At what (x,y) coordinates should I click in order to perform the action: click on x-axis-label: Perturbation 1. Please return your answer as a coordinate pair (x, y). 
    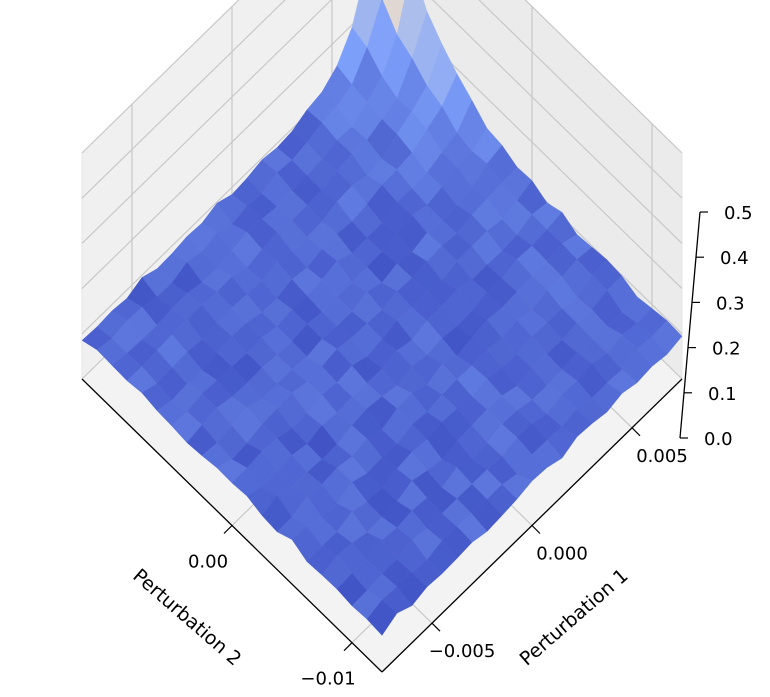
    Looking at the image, I should click on (574, 618).